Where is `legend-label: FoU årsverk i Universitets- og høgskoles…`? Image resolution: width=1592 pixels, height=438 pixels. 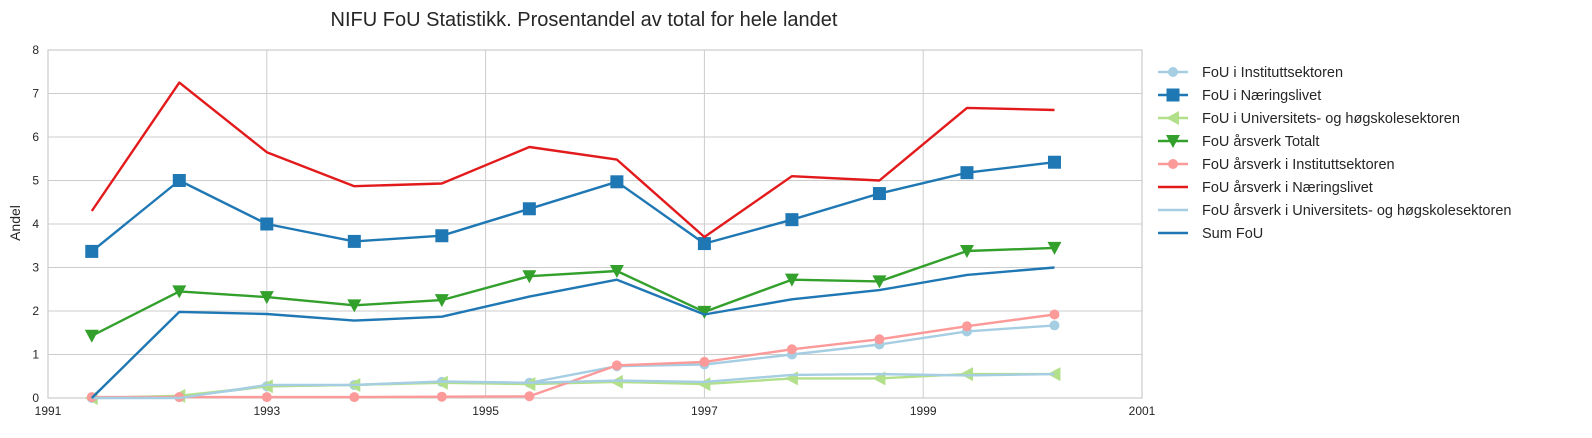
legend-label: FoU årsverk i Universitets- og høgskoles… is located at coordinates (1356, 211).